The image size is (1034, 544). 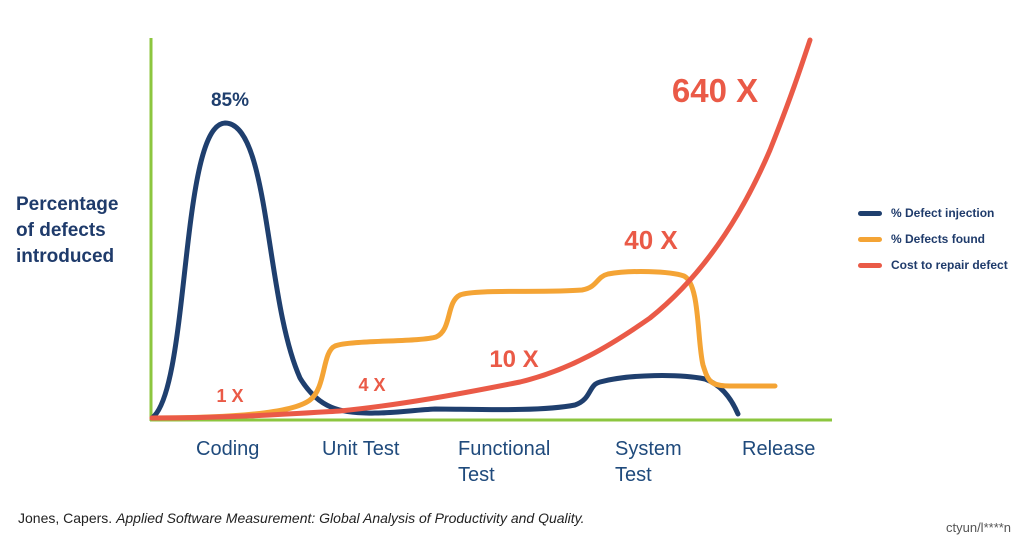 I want to click on x-tick-release: Release, so click(x=778, y=449).